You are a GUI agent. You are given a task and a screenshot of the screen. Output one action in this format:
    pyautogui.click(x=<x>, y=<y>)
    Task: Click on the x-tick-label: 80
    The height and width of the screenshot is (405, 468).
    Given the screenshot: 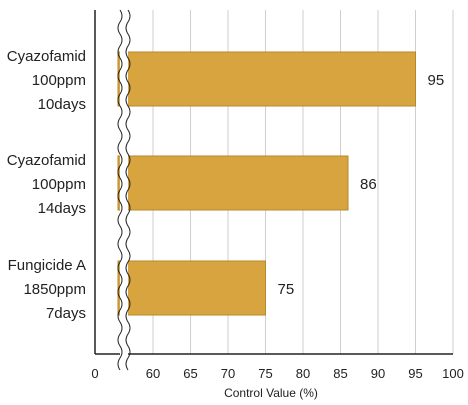 What is the action you would take?
    pyautogui.click(x=303, y=373)
    